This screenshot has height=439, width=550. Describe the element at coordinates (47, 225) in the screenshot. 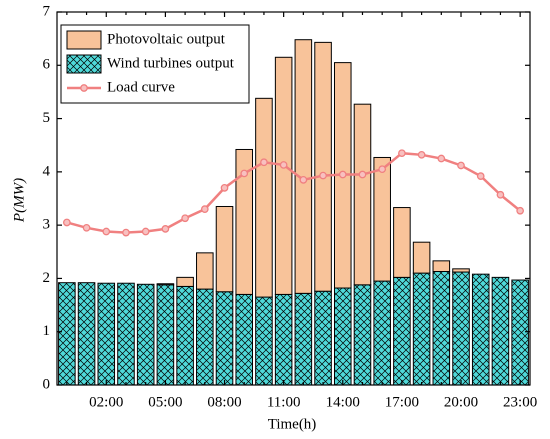

I see `y-tick-label: 3` at that location.